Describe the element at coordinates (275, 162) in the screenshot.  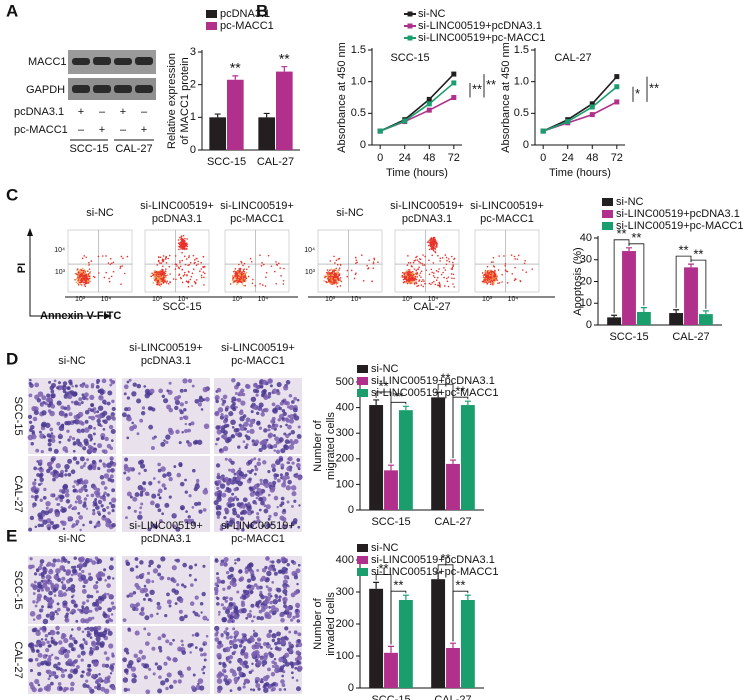
I see `x-tick-label: CAL-27` at that location.